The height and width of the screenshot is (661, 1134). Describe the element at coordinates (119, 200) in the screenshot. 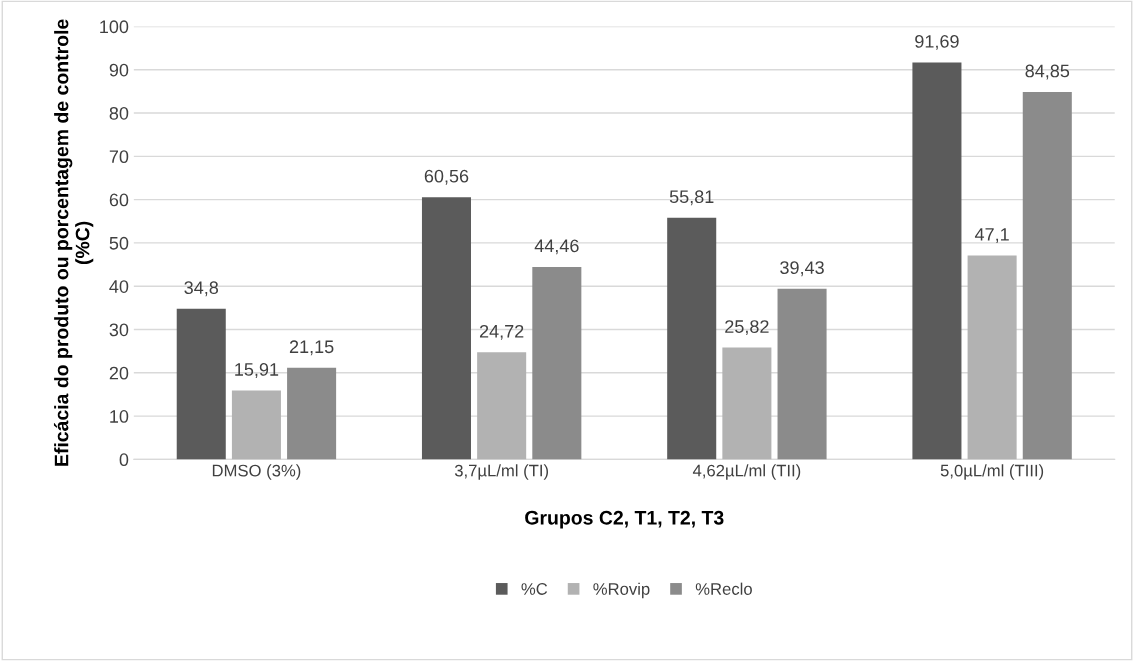

I see `y-tick-label: 60` at that location.